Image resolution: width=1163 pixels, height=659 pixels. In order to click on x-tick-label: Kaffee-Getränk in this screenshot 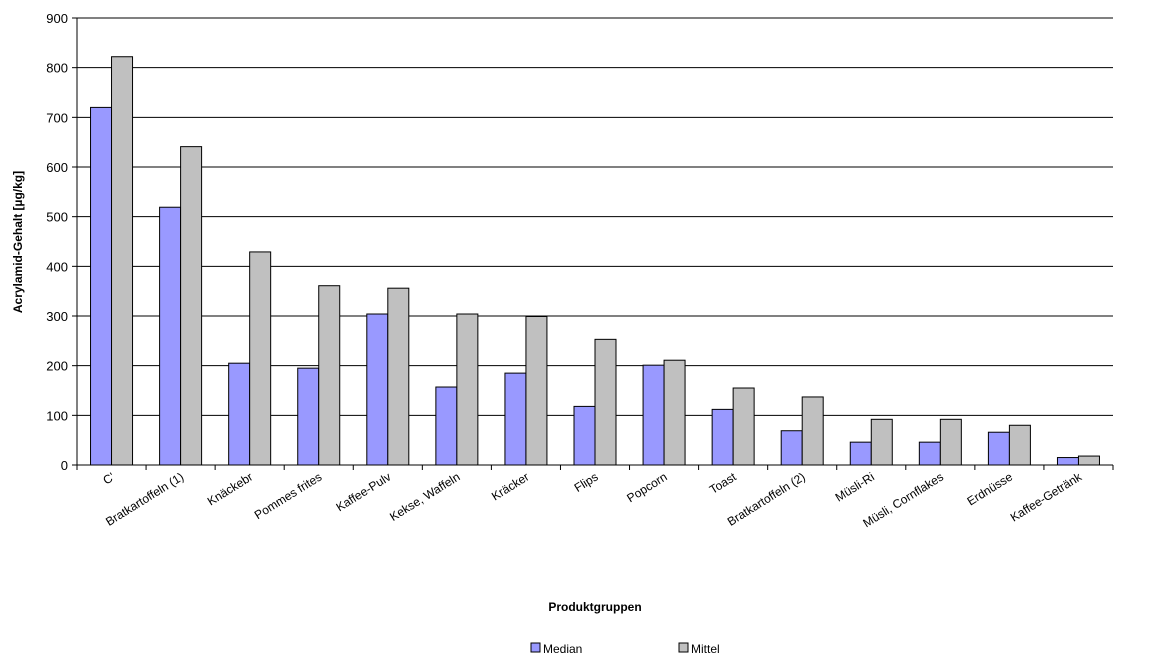, I will do `click(1046, 496)`.